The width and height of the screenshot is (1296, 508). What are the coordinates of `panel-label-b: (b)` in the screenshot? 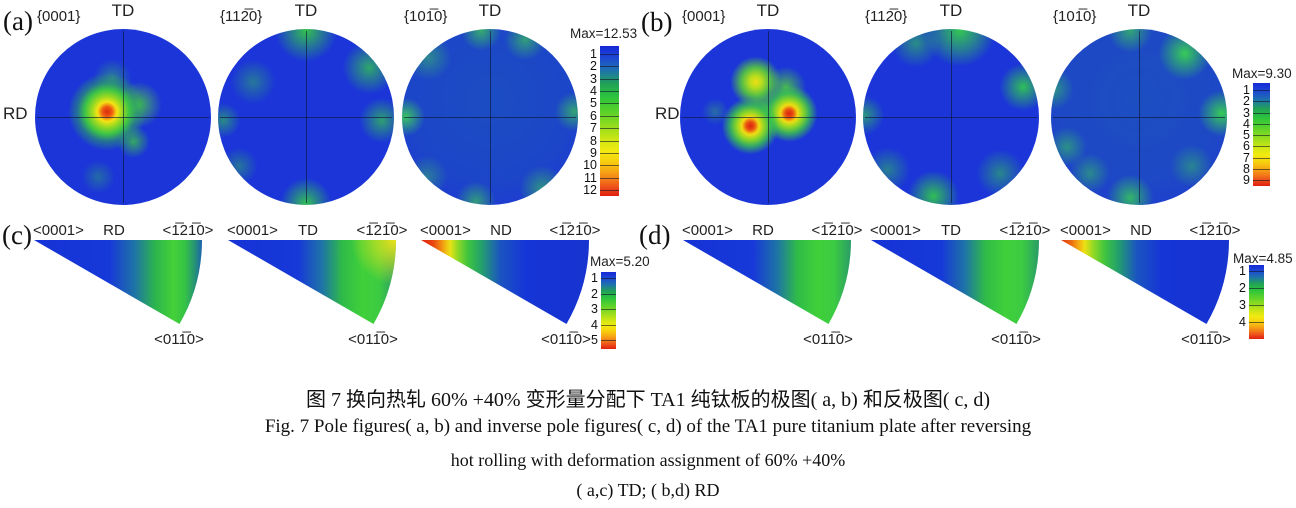 It's located at (657, 22).